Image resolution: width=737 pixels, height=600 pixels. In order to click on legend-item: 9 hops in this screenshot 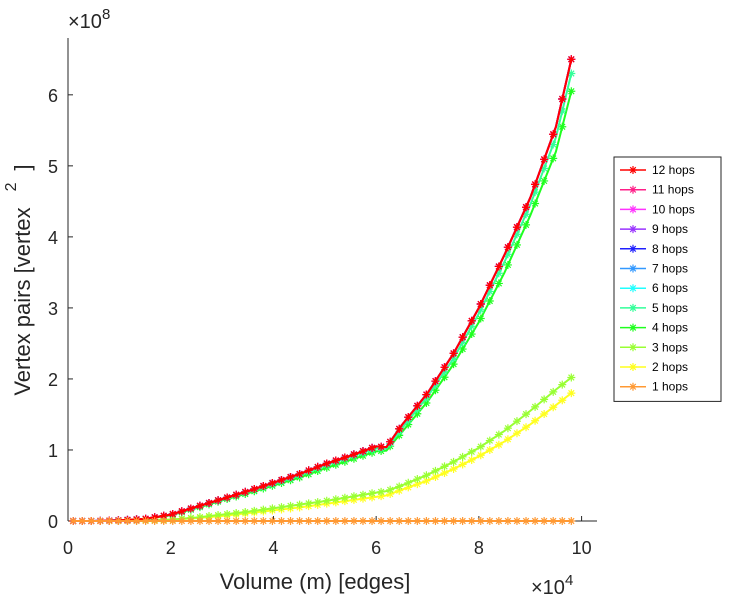, I will do `click(654, 229)`.